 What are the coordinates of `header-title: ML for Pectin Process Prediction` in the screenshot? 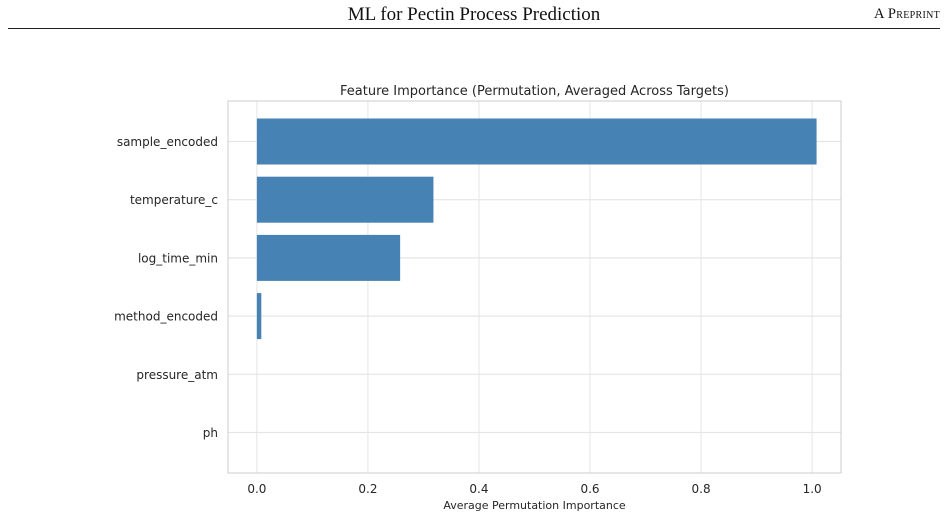 It's located at (474, 14).